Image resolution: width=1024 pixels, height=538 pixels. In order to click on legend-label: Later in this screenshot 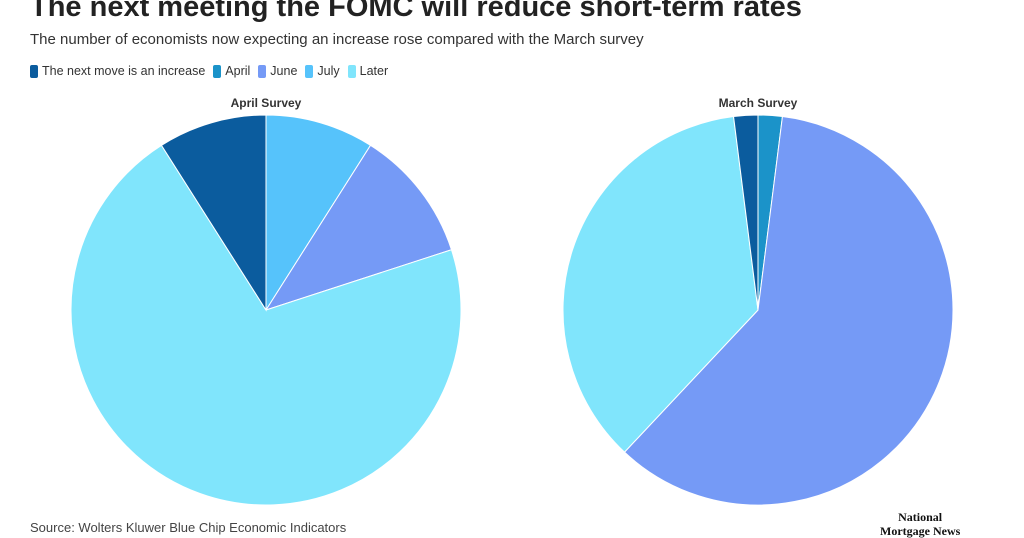, I will do `click(374, 71)`.